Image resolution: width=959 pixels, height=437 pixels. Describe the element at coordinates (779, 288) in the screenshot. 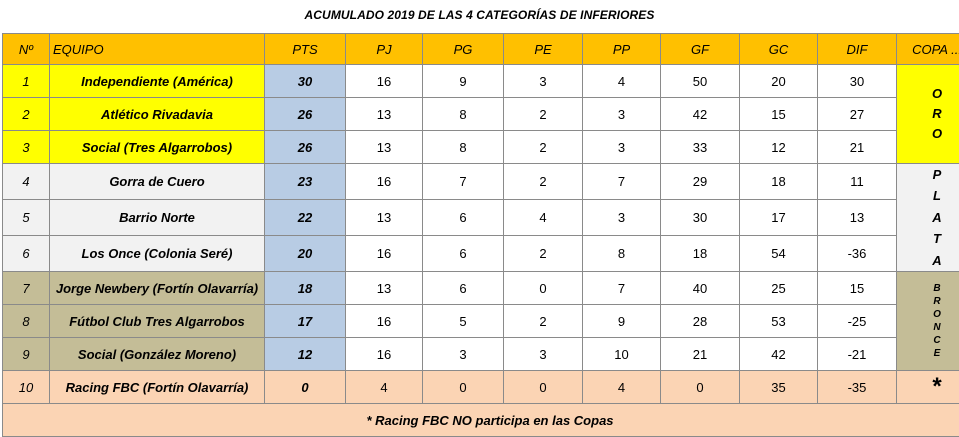

I see `goals-against-cell: 25` at that location.